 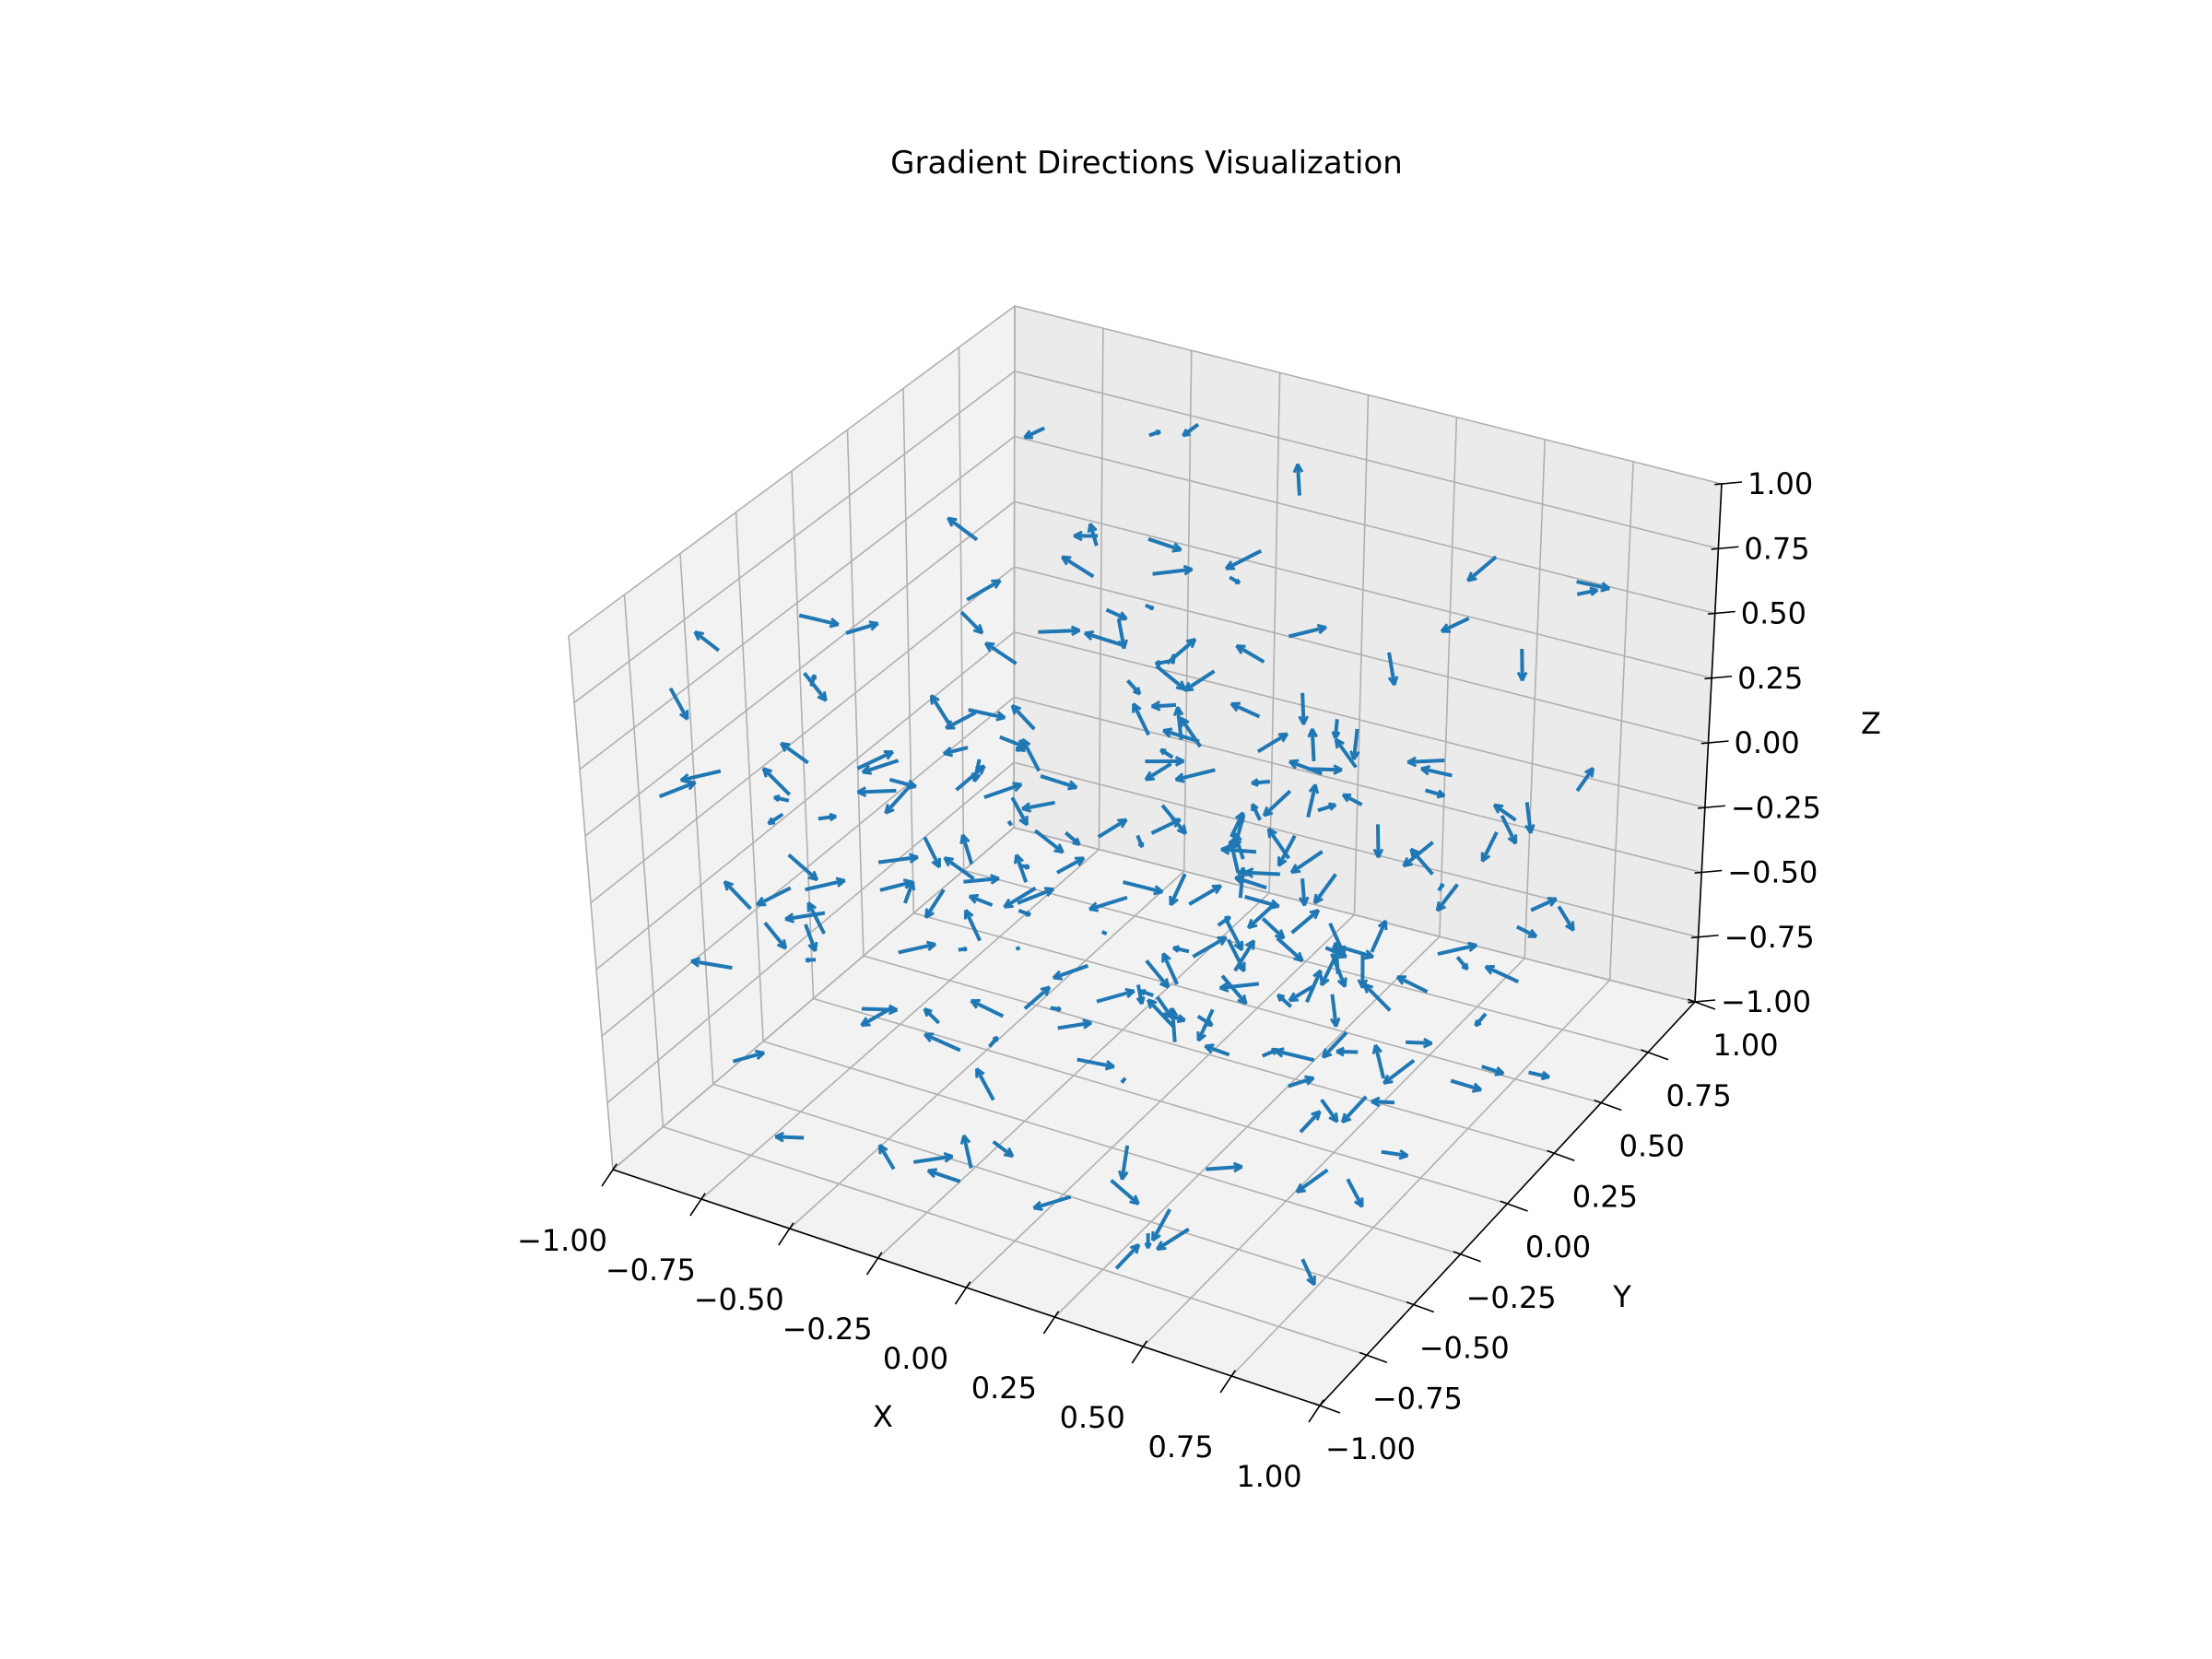 What do you see at coordinates (1767, 742) in the screenshot?
I see `z-tick-label: 0.00` at bounding box center [1767, 742].